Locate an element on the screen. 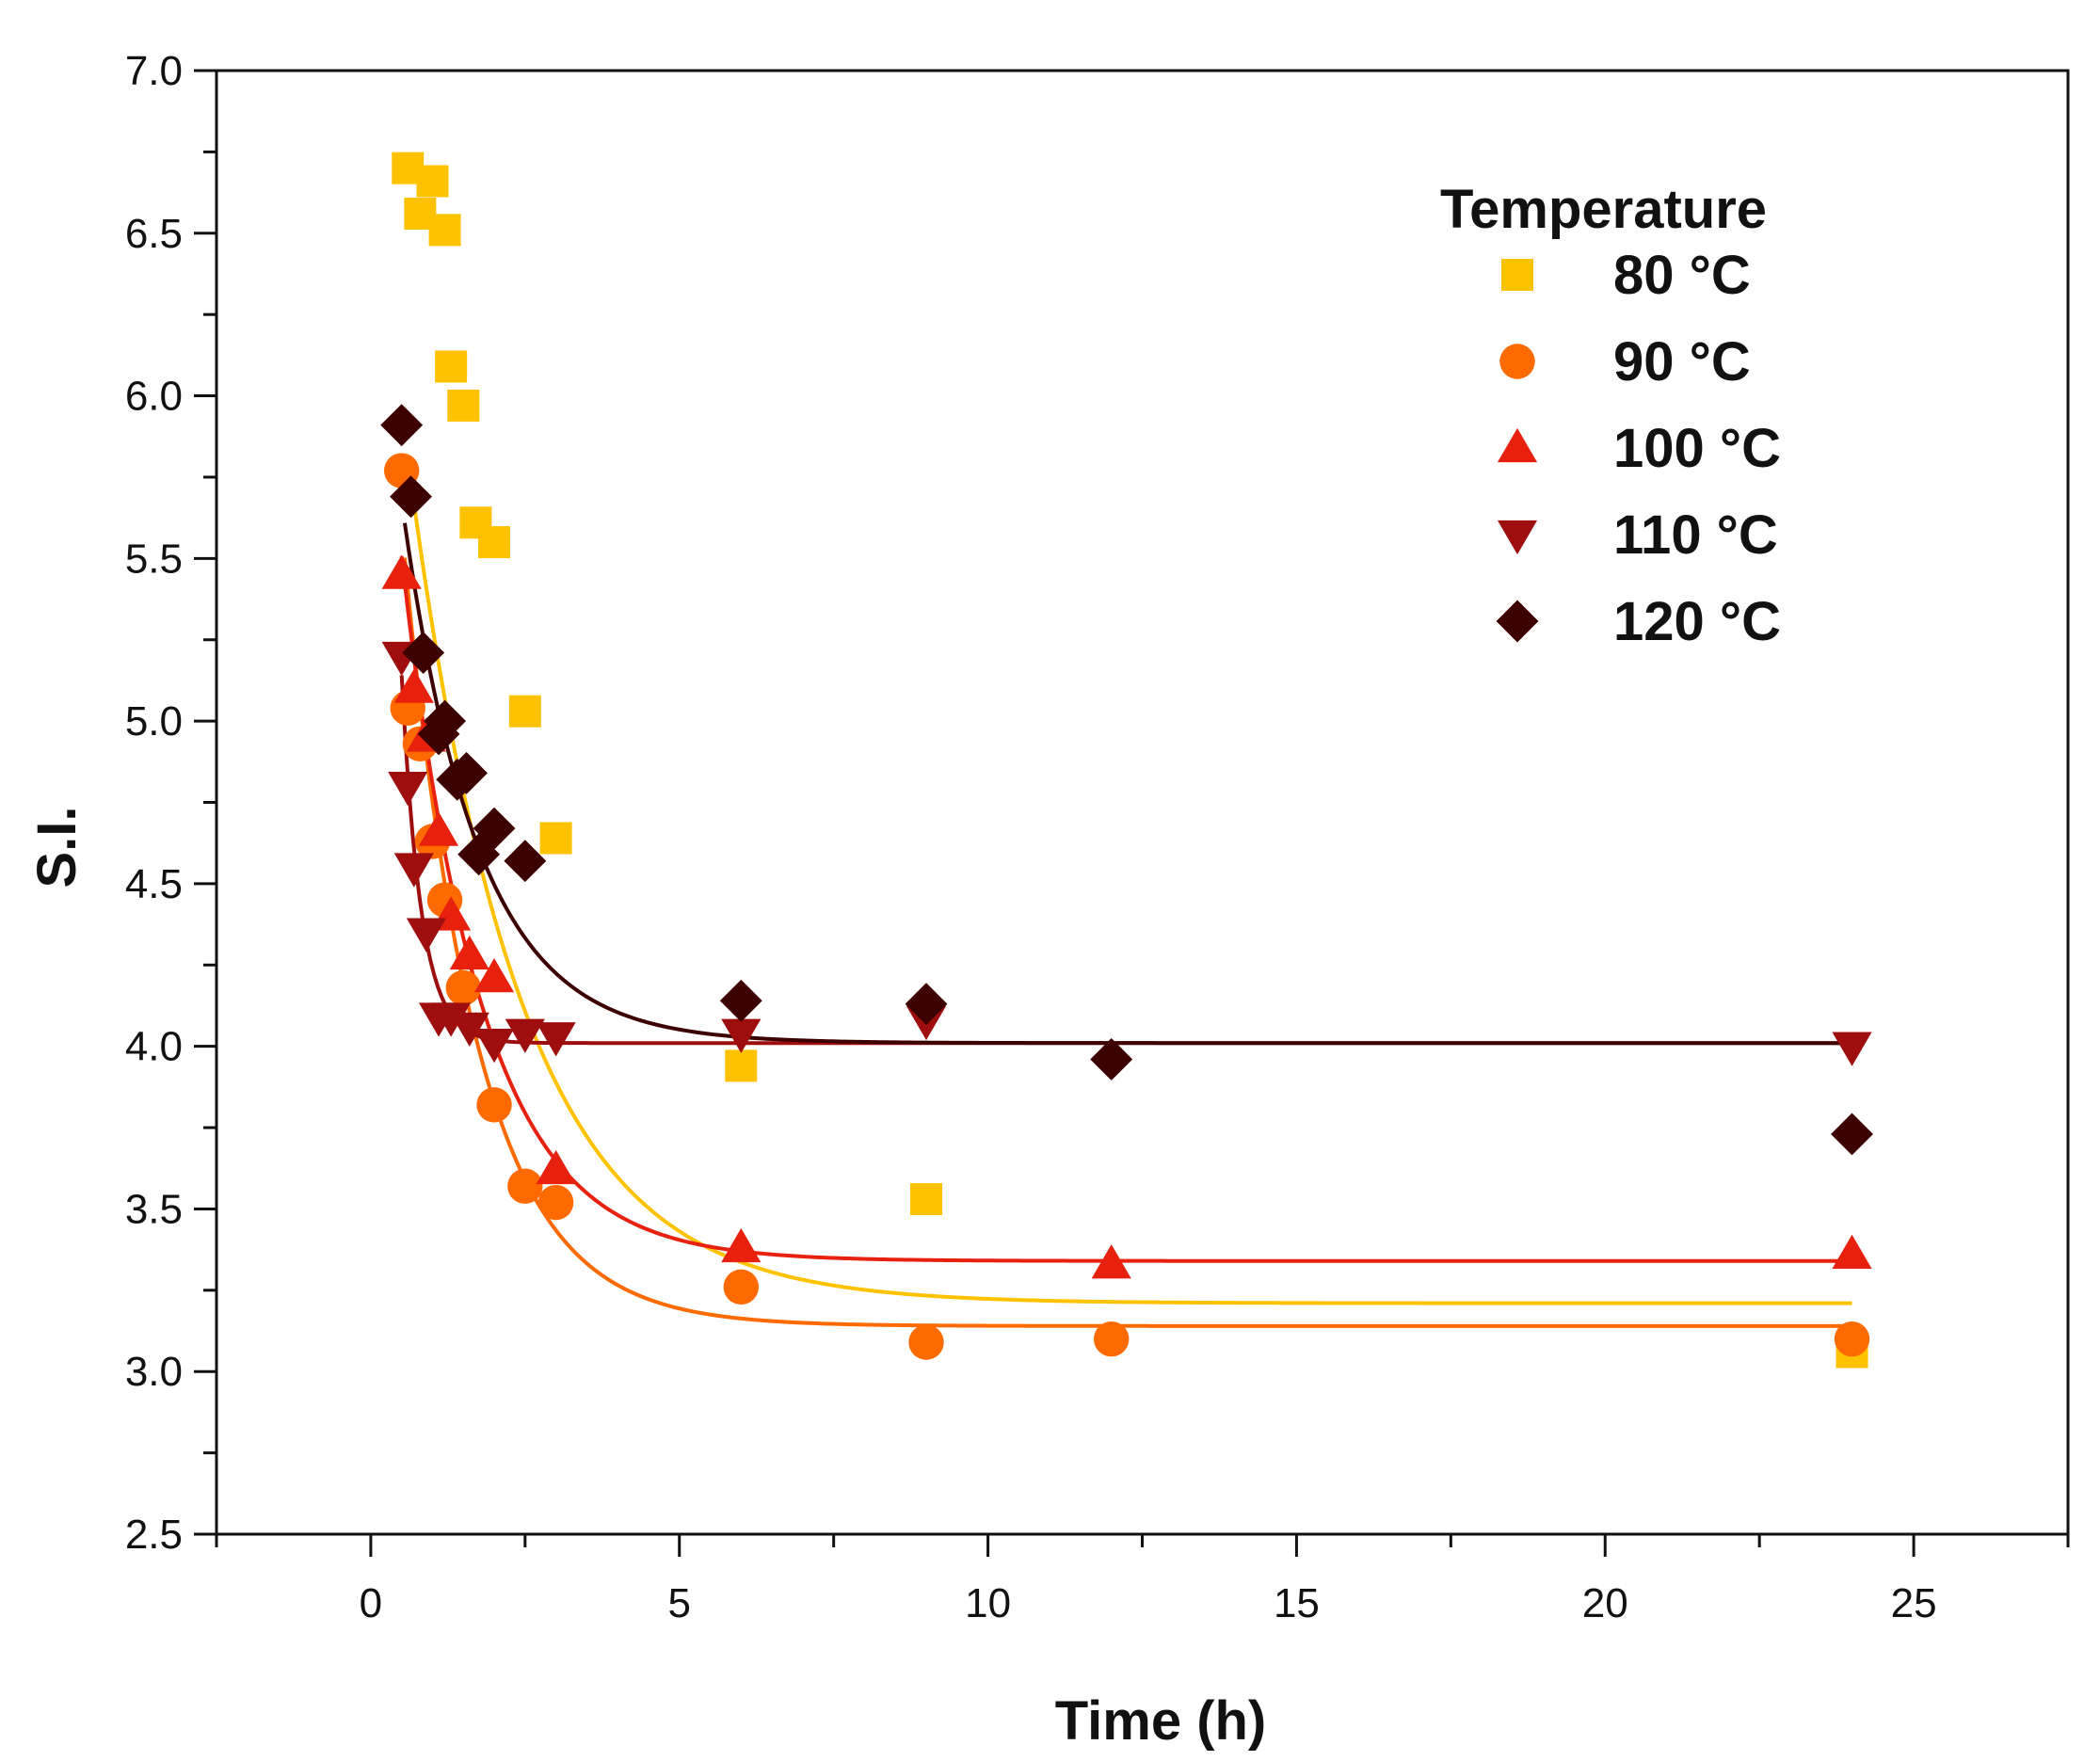 Image resolution: width=2100 pixels, height=1761 pixels. y-tick-label: 6.0 is located at coordinates (154, 397).